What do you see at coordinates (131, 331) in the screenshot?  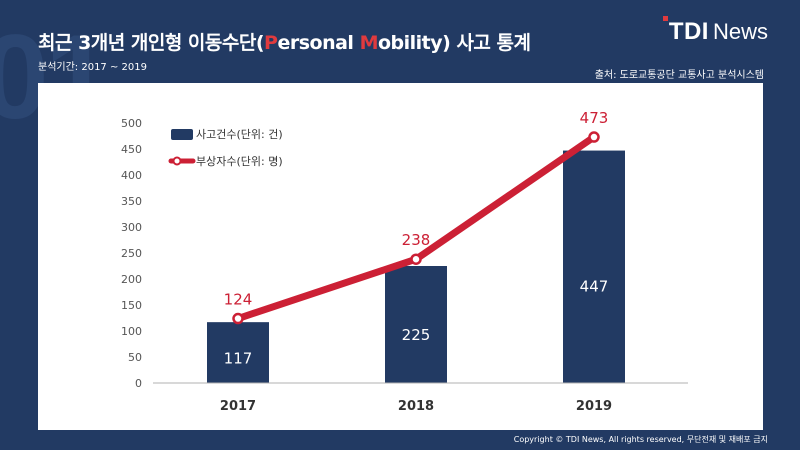 I see `y-tick-label: 100` at bounding box center [131, 331].